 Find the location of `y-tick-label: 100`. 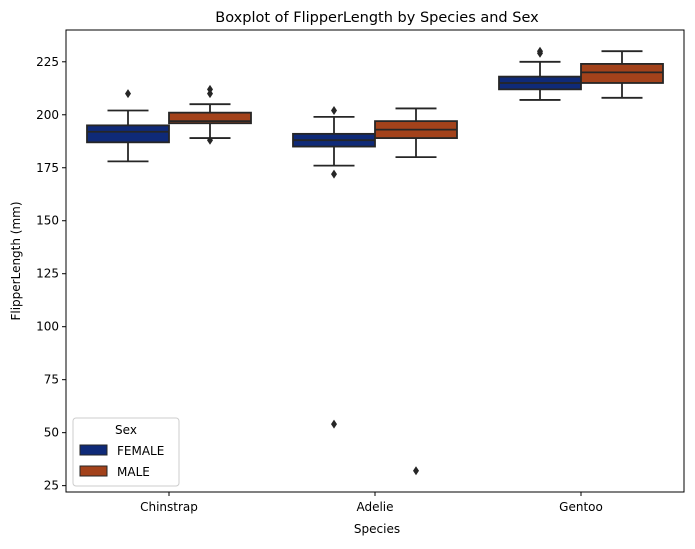

y-tick-label: 100 is located at coordinates (47, 327).